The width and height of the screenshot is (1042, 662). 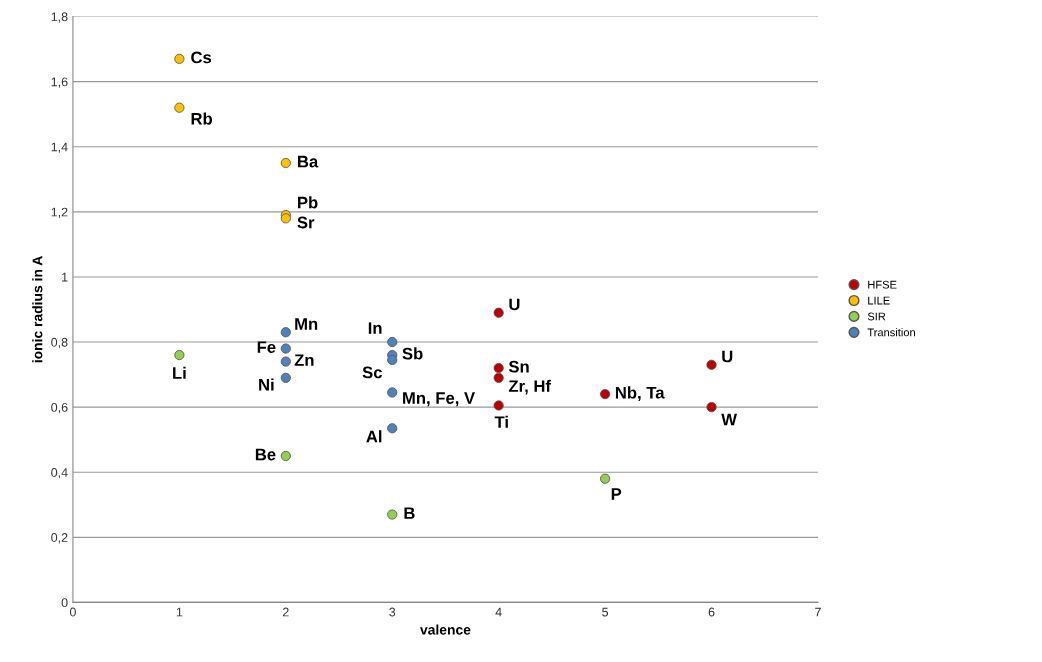 What do you see at coordinates (891, 332) in the screenshot?
I see `legend-label: Transition` at bounding box center [891, 332].